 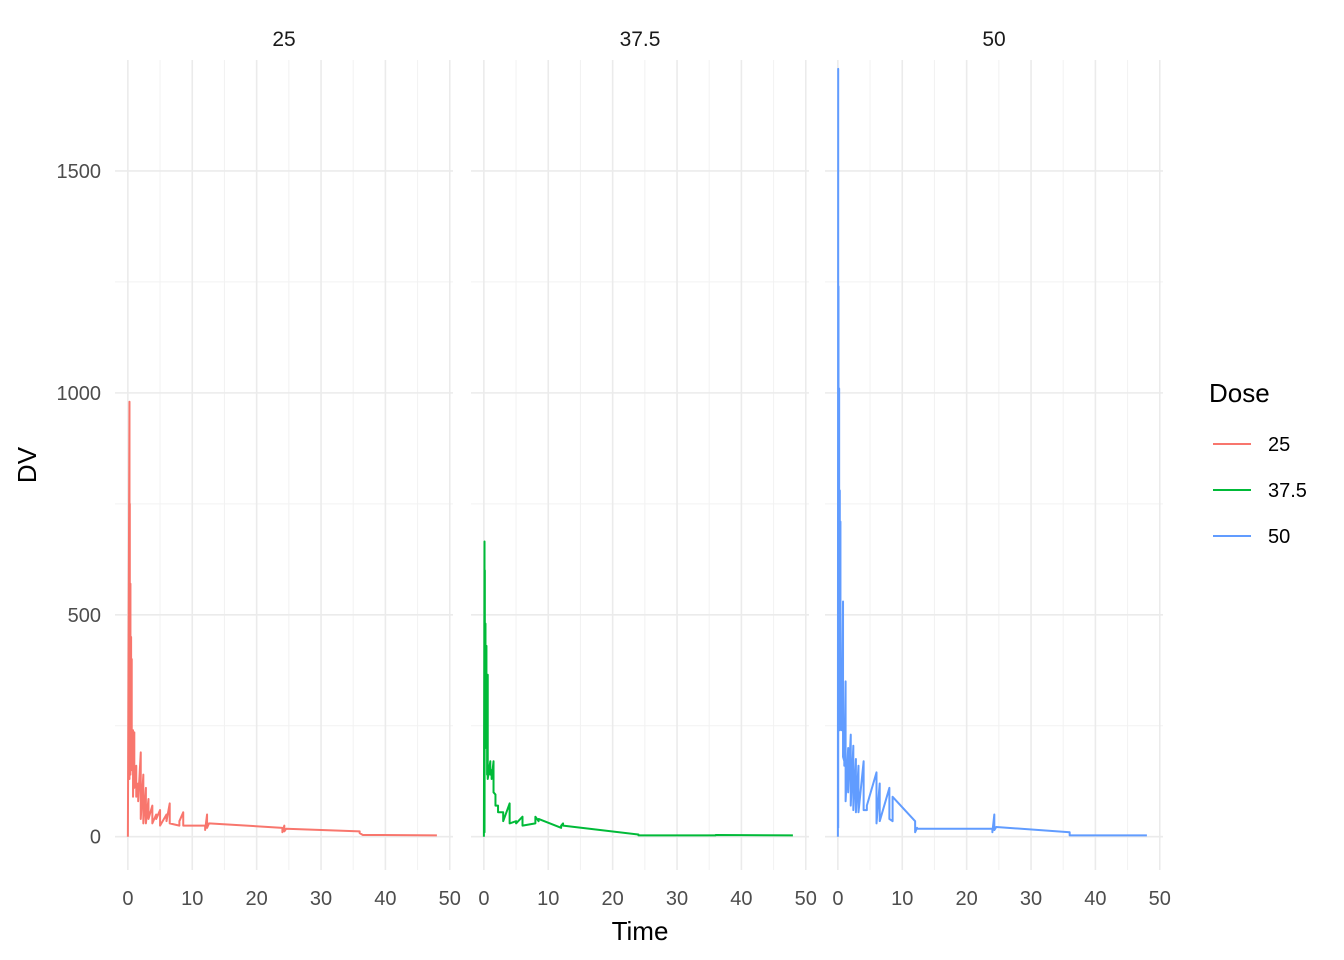 What do you see at coordinates (1260, 491) in the screenshot?
I see `legend-entry-37.5: 37.5` at bounding box center [1260, 491].